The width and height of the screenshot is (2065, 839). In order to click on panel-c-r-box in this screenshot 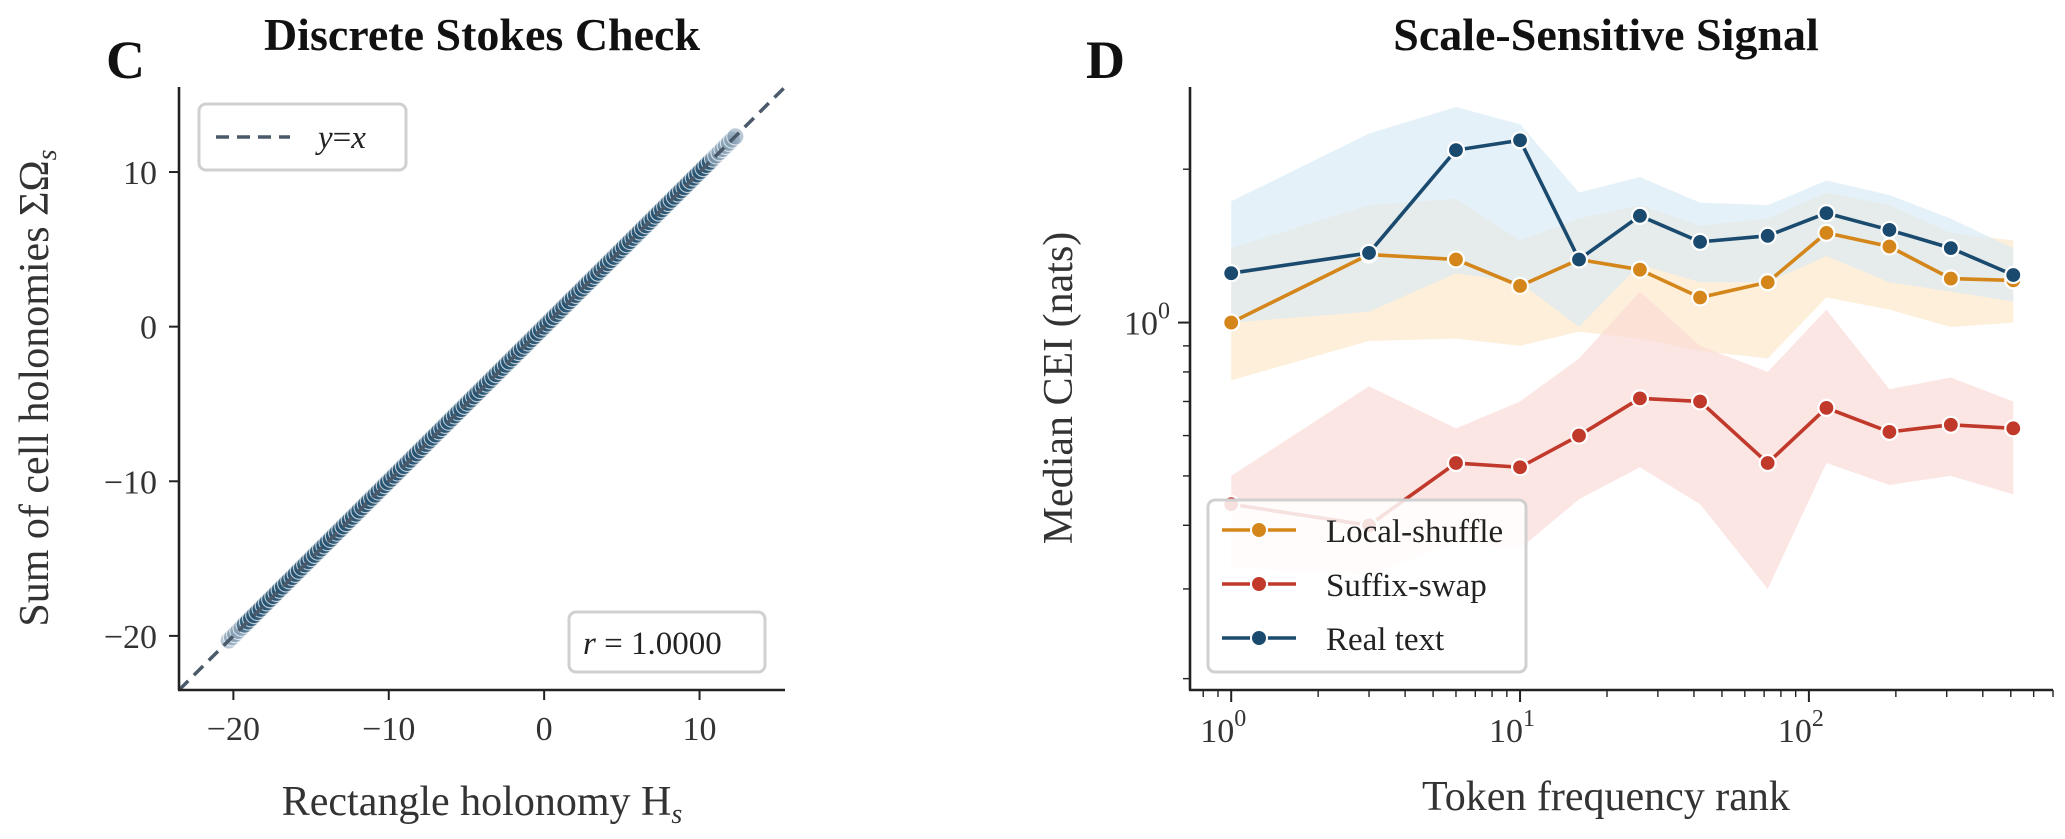, I will do `click(667, 642)`.